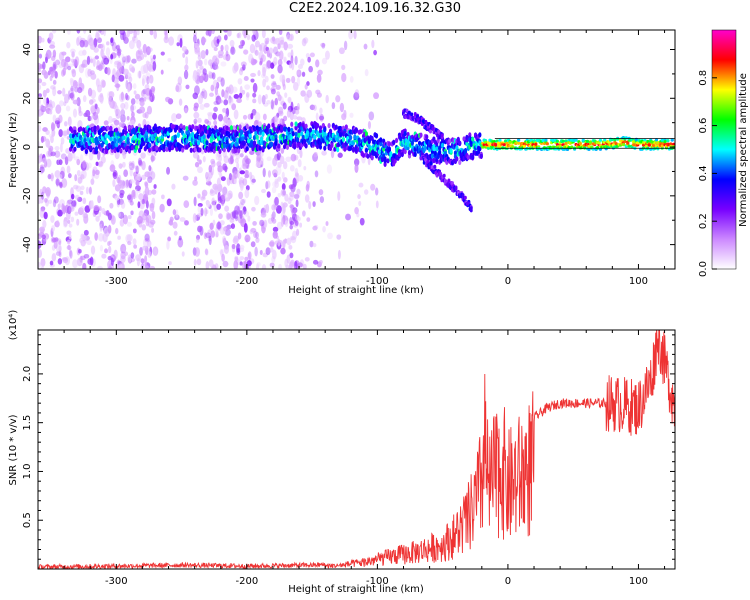  I want to click on y-tick-label: -40, so click(27, 244).